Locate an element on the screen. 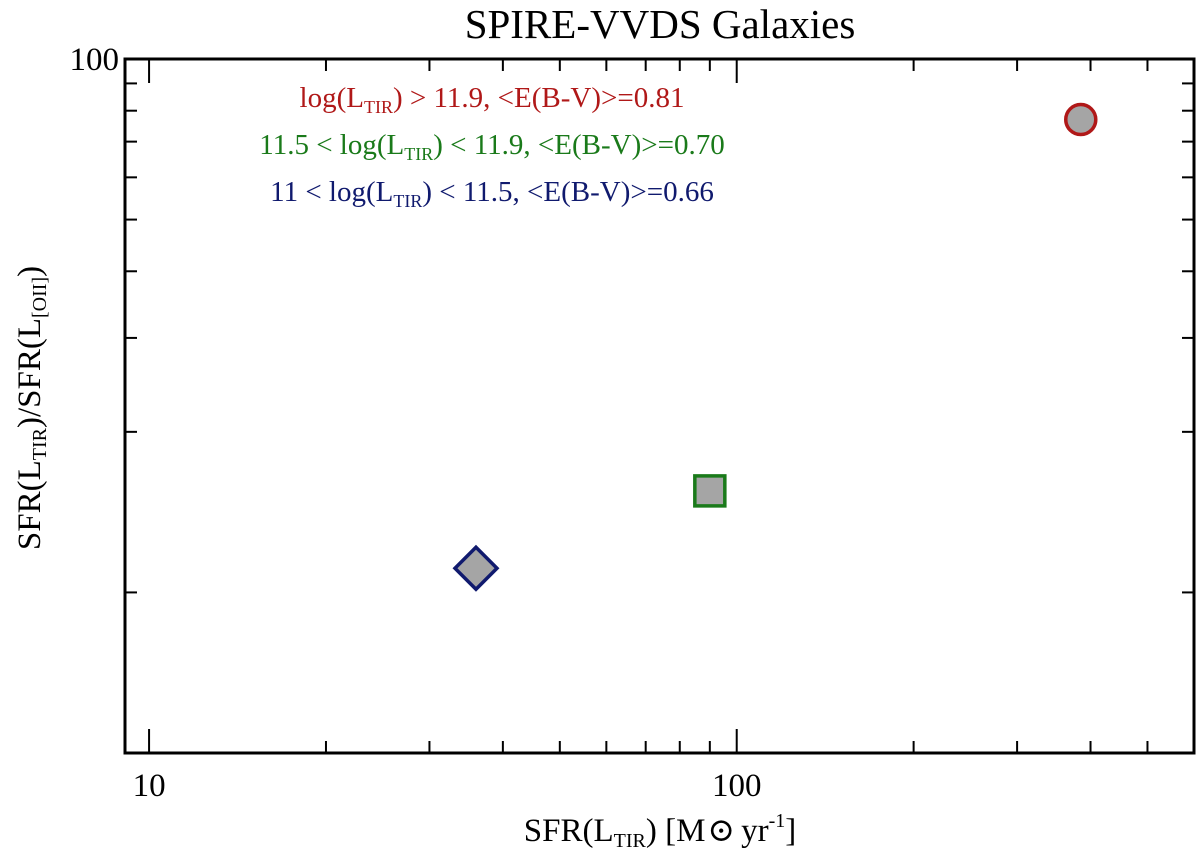  x-tick-label: 100 is located at coordinates (737, 786).